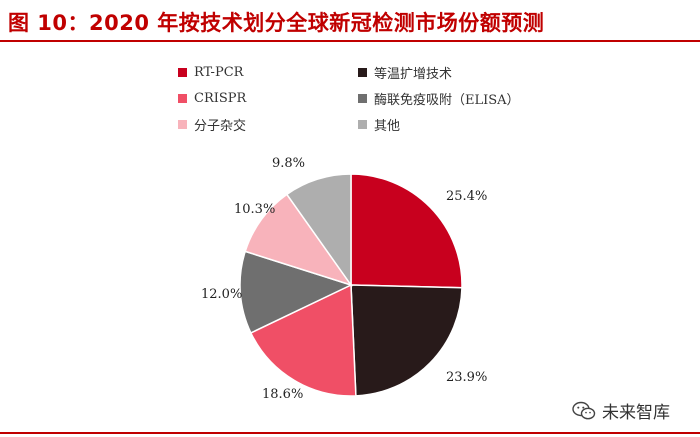  What do you see at coordinates (466, 196) in the screenshot?
I see `slice-data-label: 25.4%` at bounding box center [466, 196].